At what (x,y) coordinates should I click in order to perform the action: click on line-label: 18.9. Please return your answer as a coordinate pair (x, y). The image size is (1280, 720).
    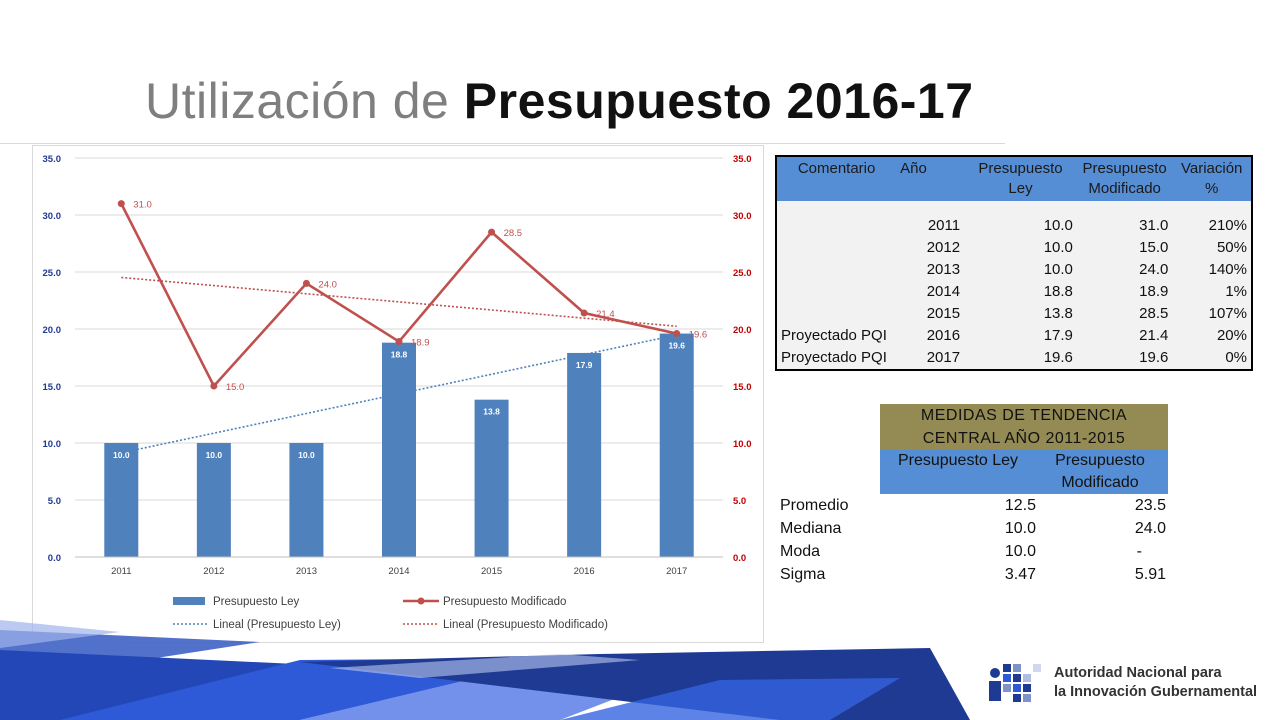
    Looking at the image, I should click on (420, 343).